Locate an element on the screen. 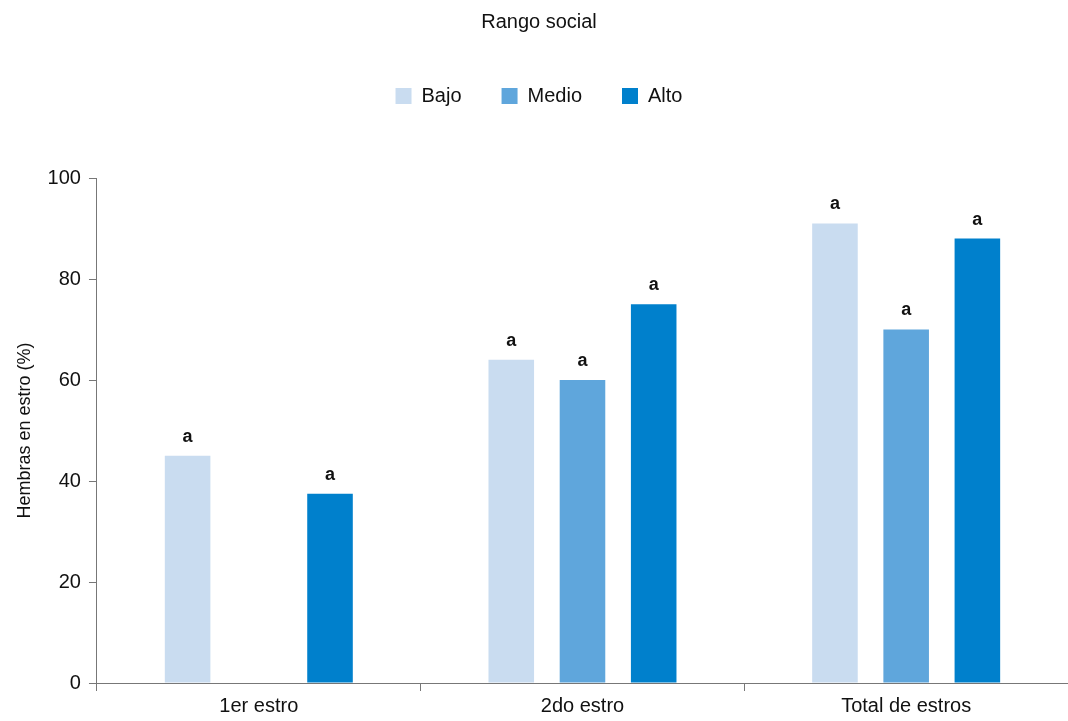 The height and width of the screenshot is (721, 1068). y-tick-label: 20 is located at coordinates (69, 580).